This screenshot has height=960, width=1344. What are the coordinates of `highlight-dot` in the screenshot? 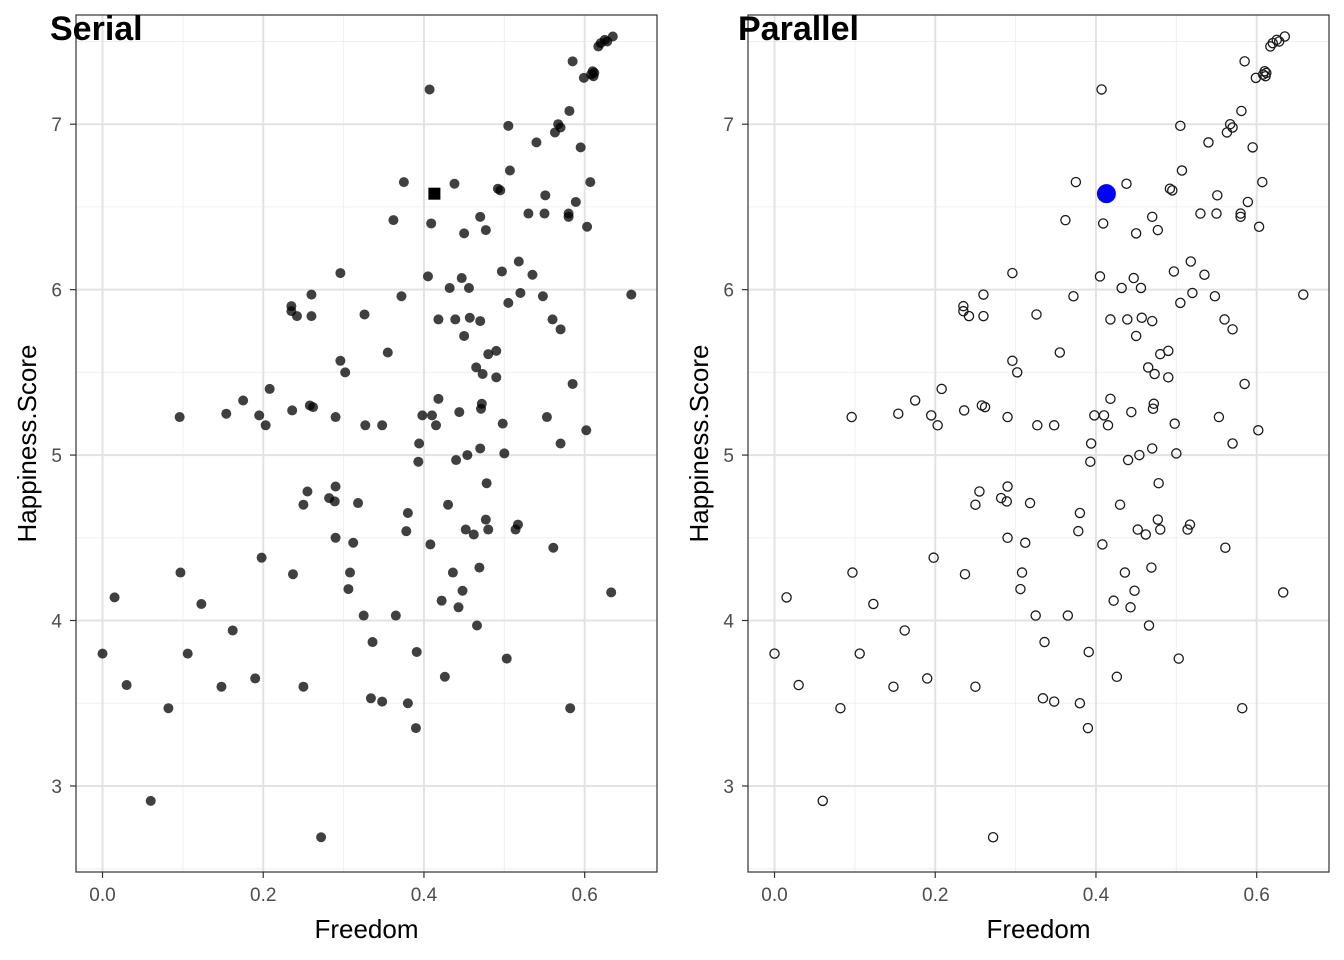 It's located at (1106, 194).